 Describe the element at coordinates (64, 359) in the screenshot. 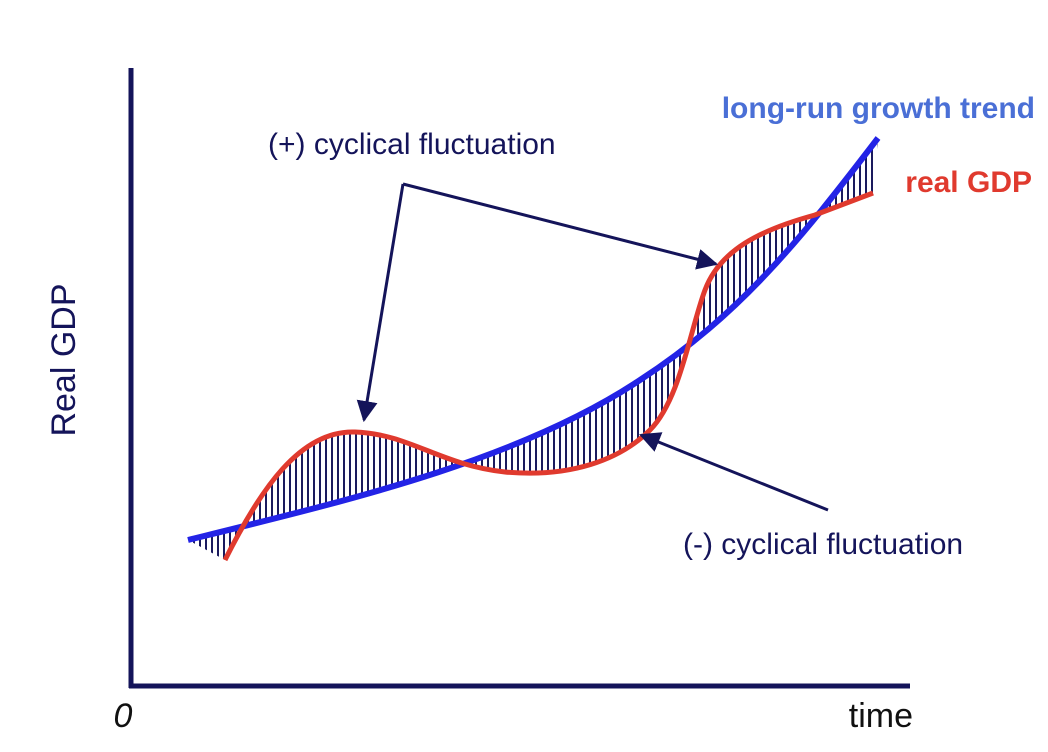

I see `y-axis-label: Real GDP` at that location.